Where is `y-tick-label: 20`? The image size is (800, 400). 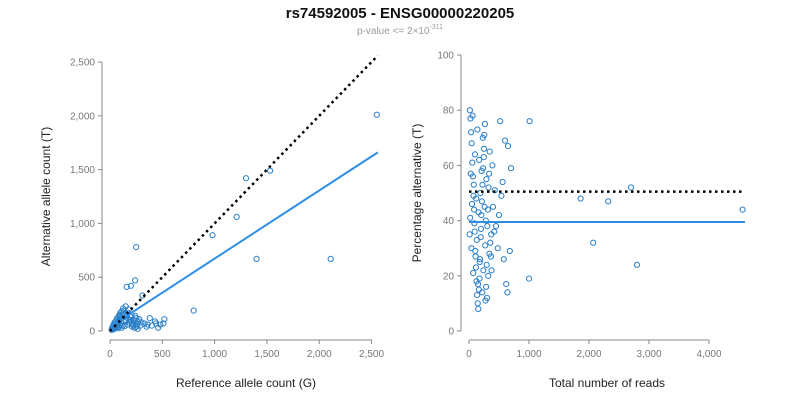
y-tick-label: 20 is located at coordinates (449, 276).